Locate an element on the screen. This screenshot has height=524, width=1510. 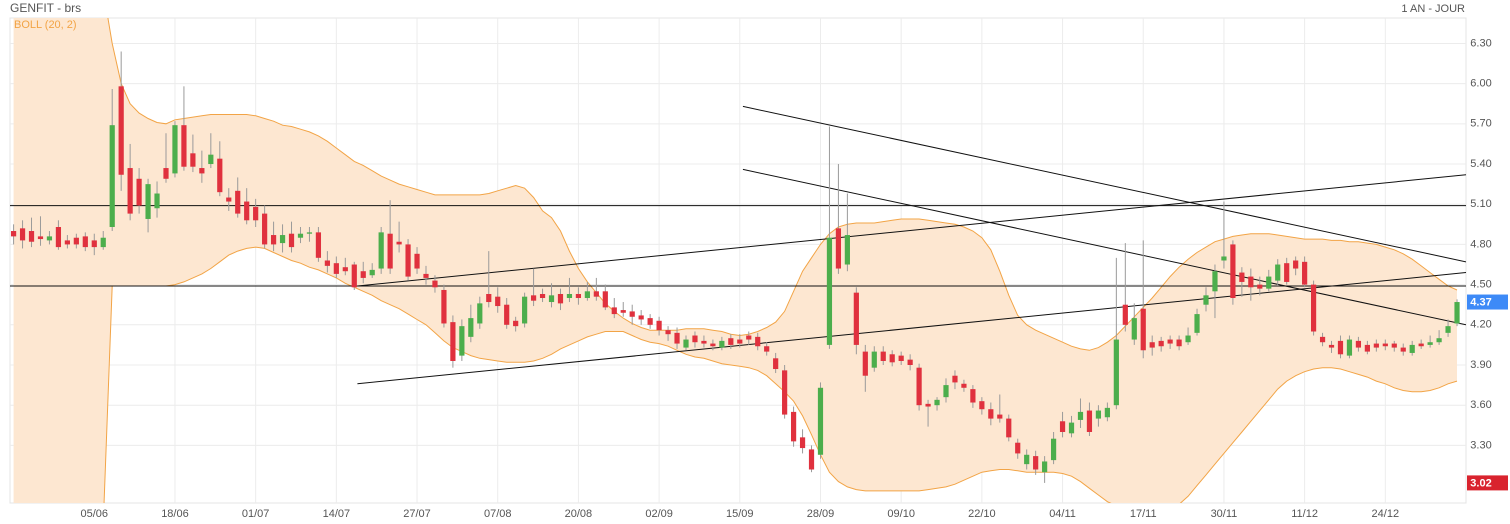
y-tick-label: 3.60 is located at coordinates (1480, 405).